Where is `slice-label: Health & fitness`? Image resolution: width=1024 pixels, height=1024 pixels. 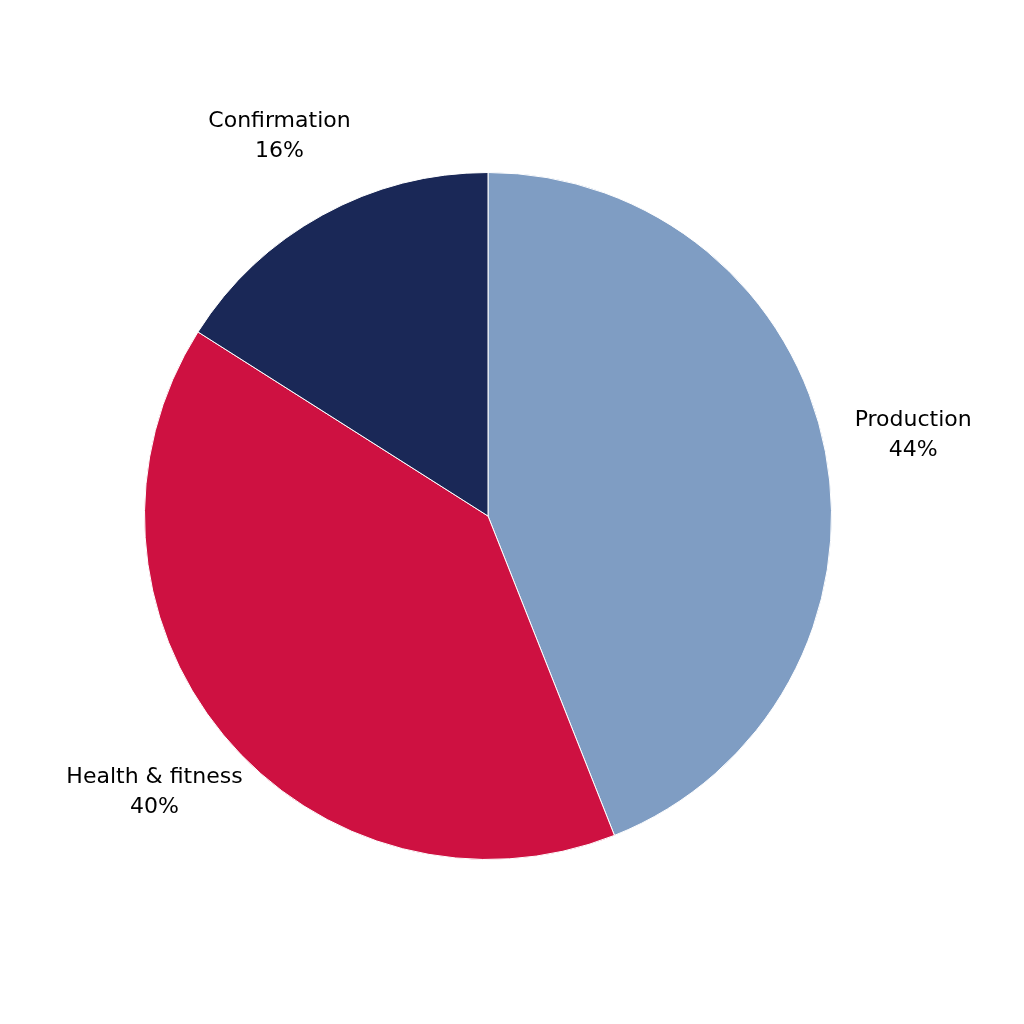
slice-label: Health & fitness is located at coordinates (154, 775).